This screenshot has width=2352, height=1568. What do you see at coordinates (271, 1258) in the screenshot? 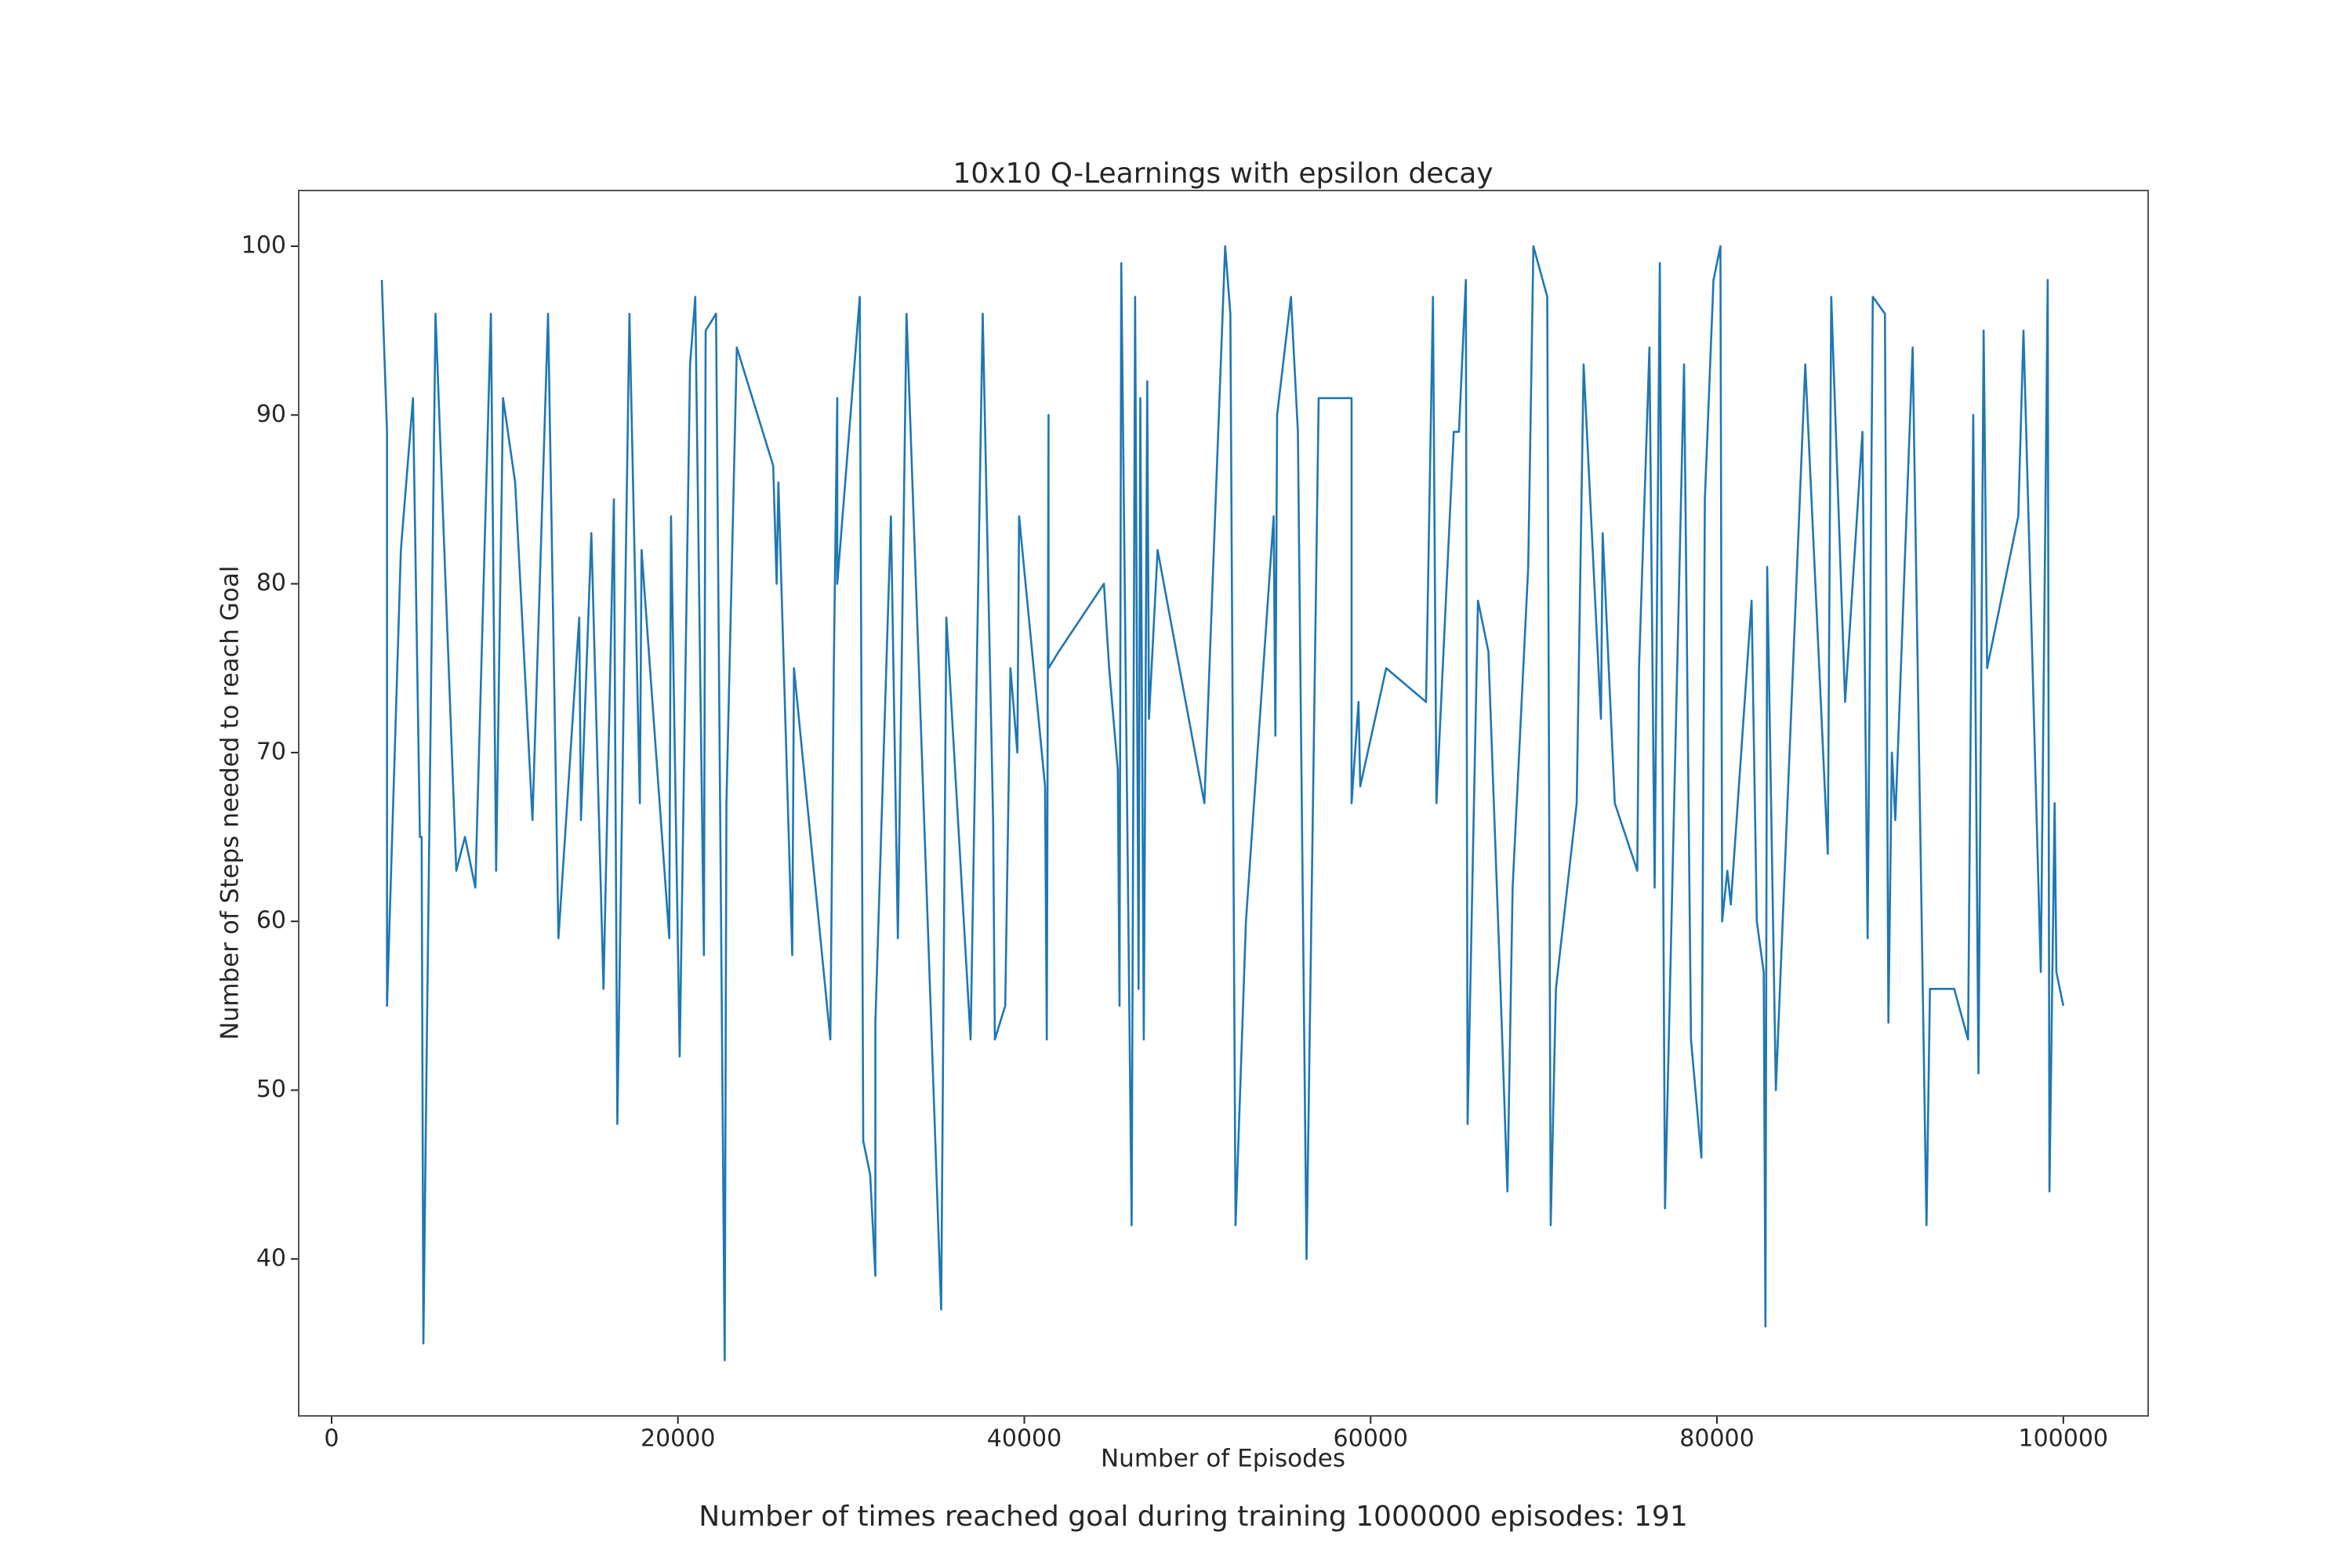
I see `y-tick-label: 40` at bounding box center [271, 1258].